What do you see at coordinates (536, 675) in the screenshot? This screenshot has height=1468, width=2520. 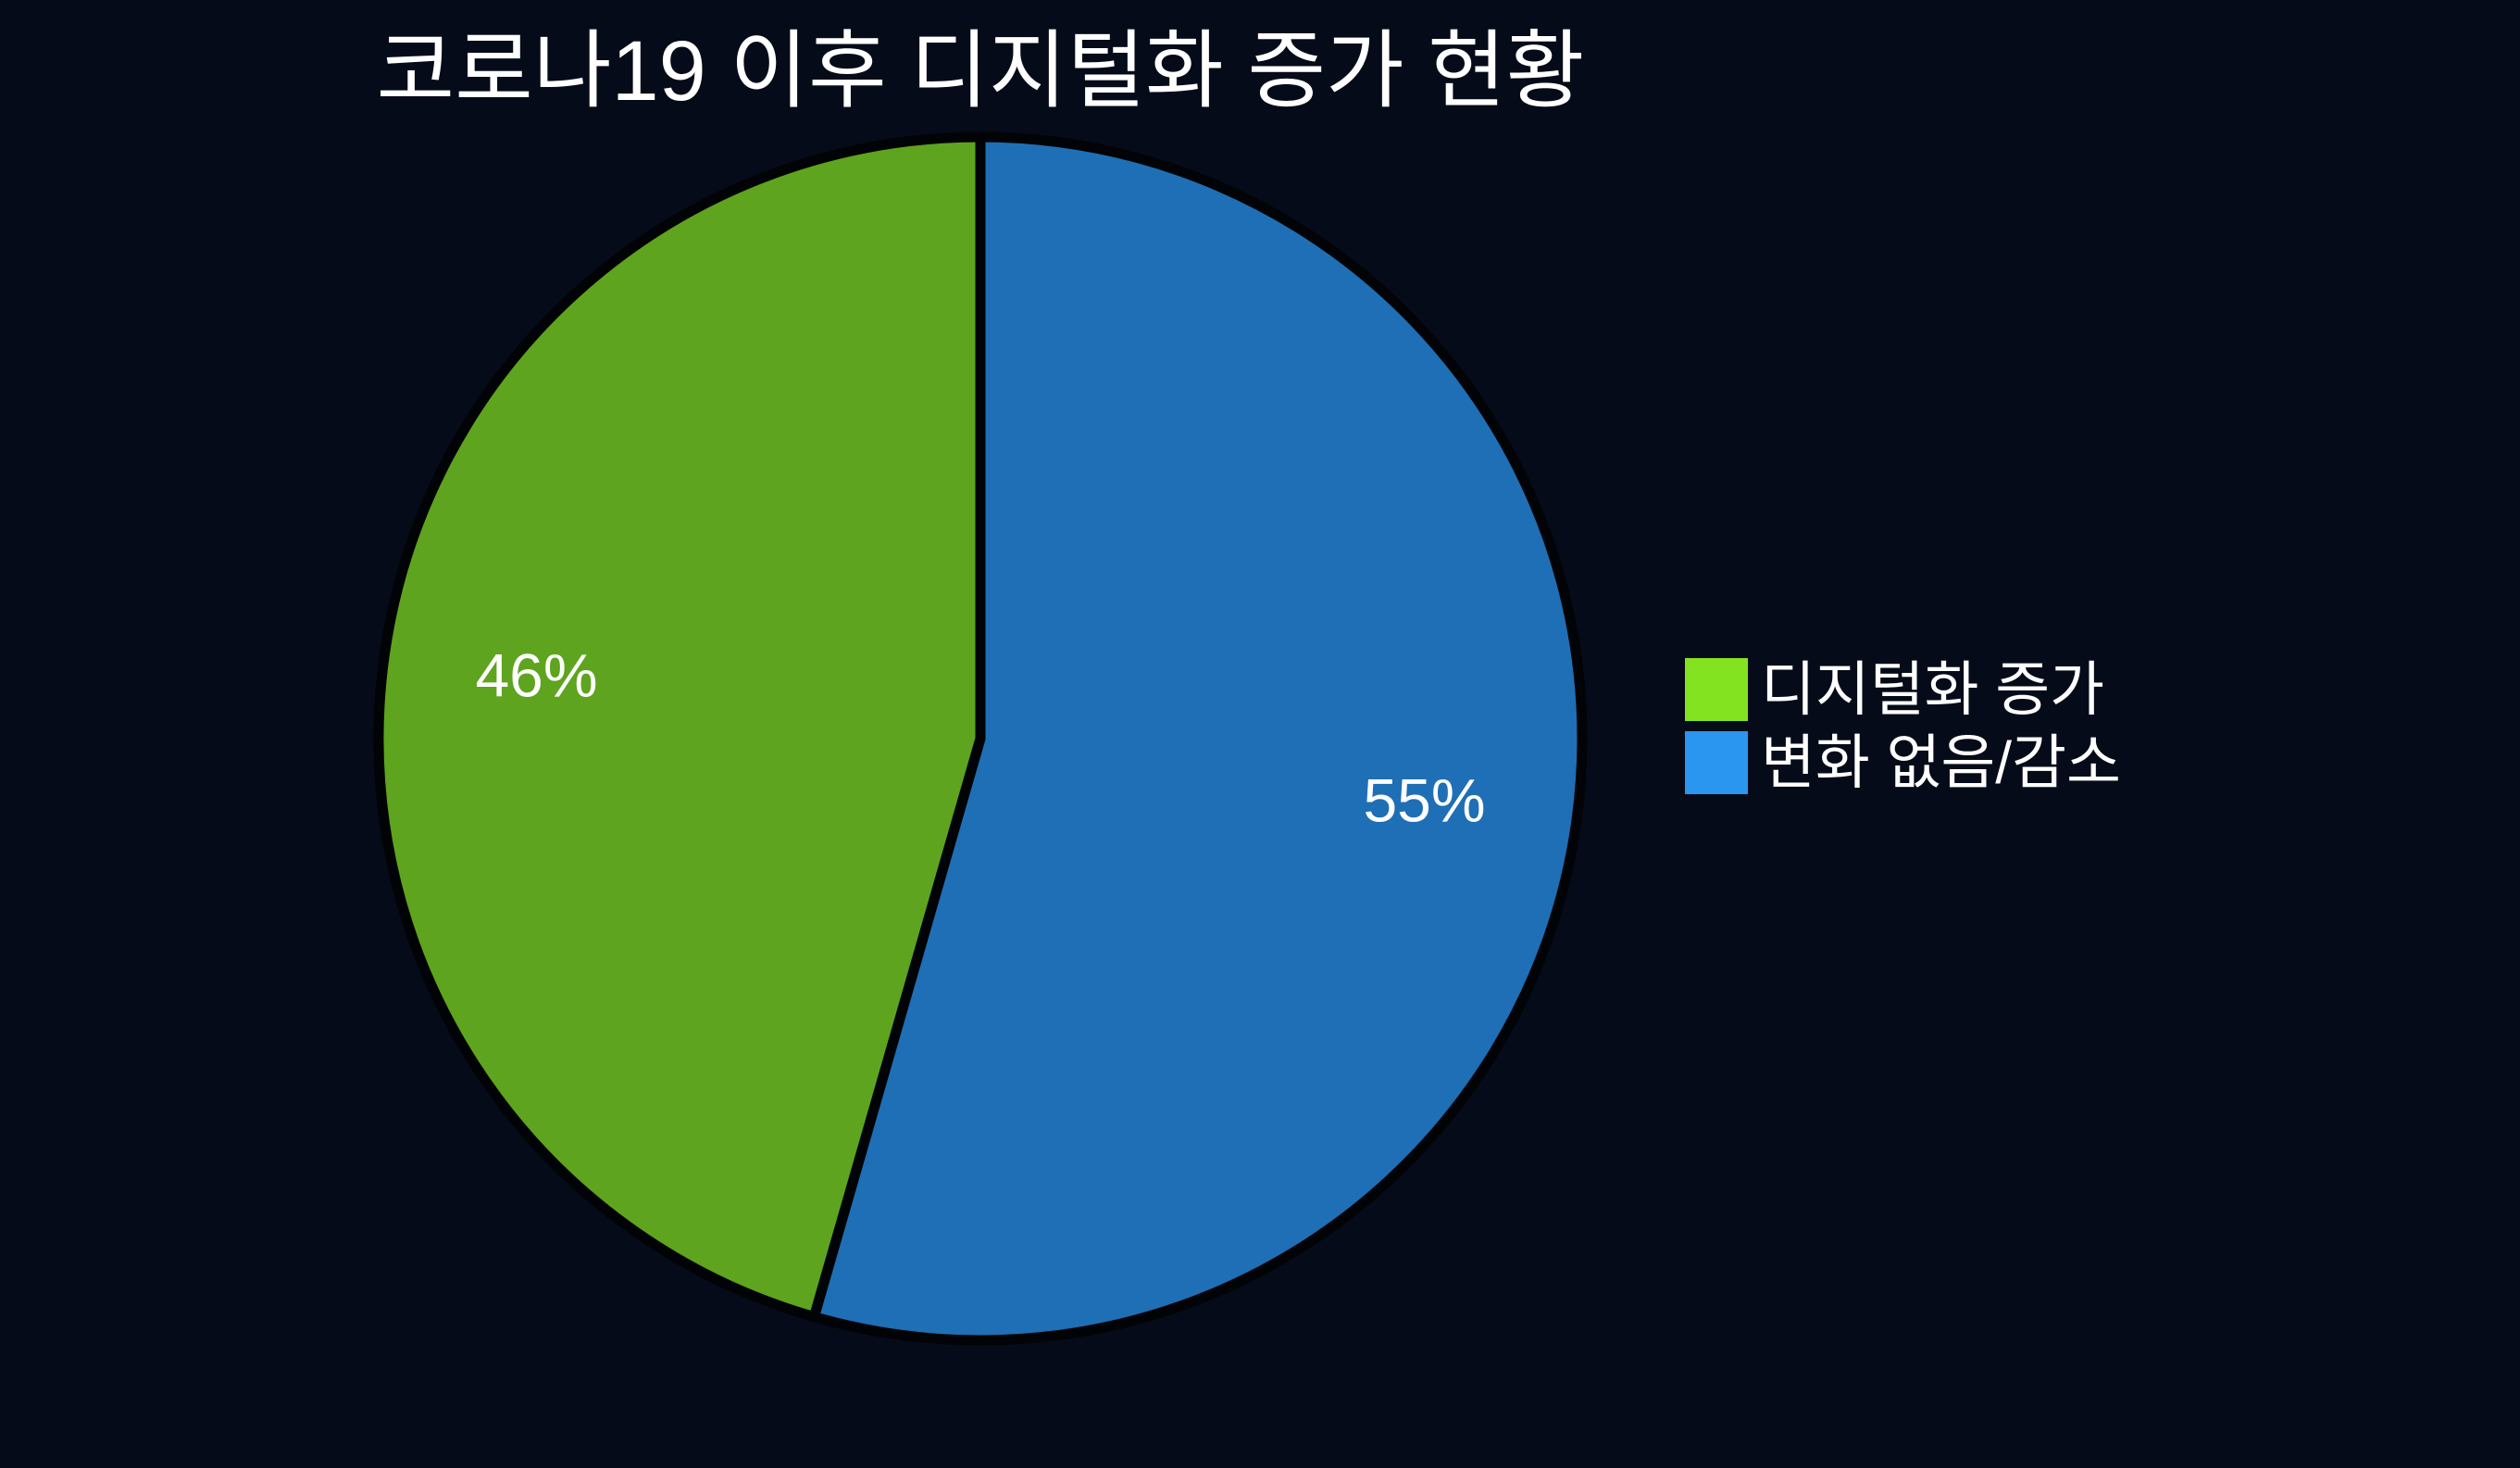 I see `pie-slice-value-label-green: 46%` at bounding box center [536, 675].